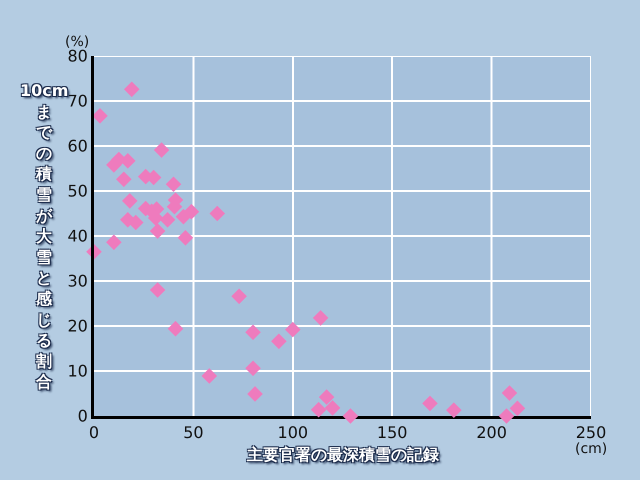  What do you see at coordinates (591, 432) in the screenshot?
I see `x-tick-label: 250` at bounding box center [591, 432].